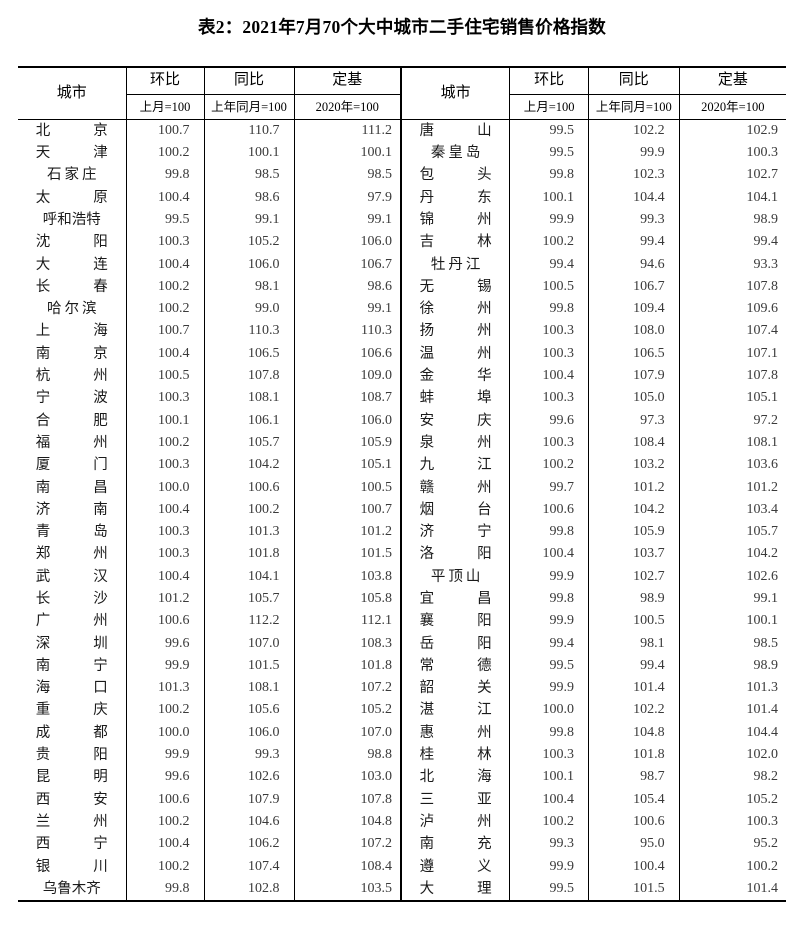  What do you see at coordinates (456, 309) in the screenshot?
I see `cell-city: 徐州` at bounding box center [456, 309].